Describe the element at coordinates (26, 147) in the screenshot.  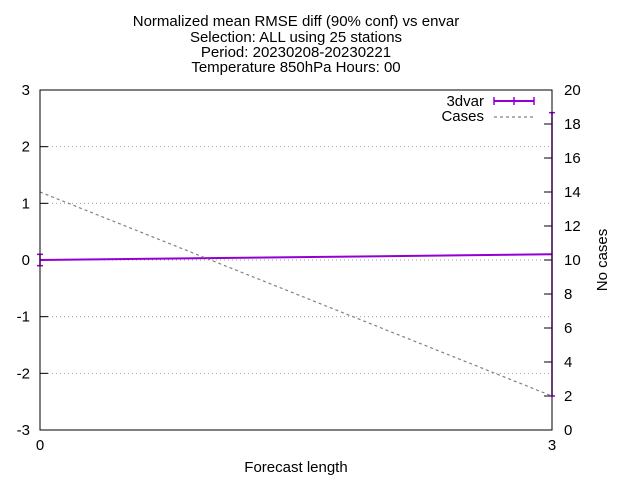
I see `y-tick-label-5: 2` at that location.